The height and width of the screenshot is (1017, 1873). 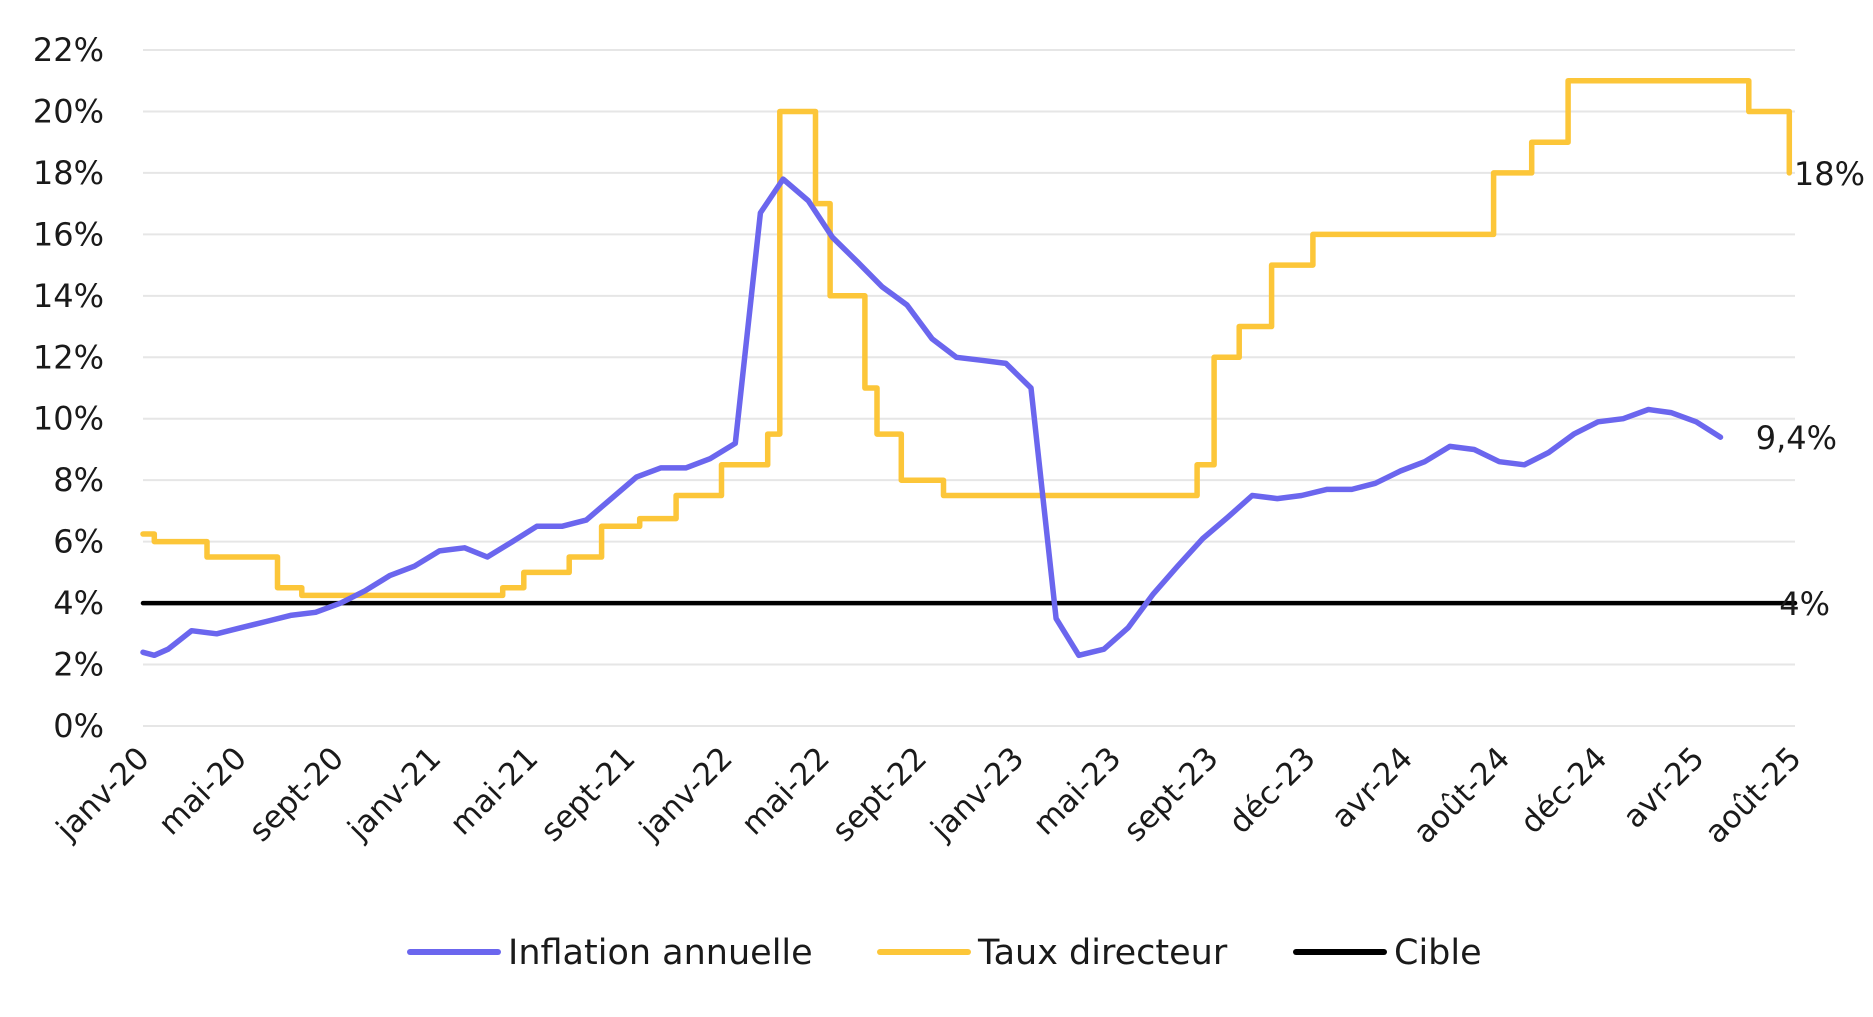 What do you see at coordinates (68, 388) in the screenshot?
I see `y-axis-ticks: 0% 2% 4% 6% 8% 10% 12% 14% 16% 18% 20% 22%` at bounding box center [68, 388].